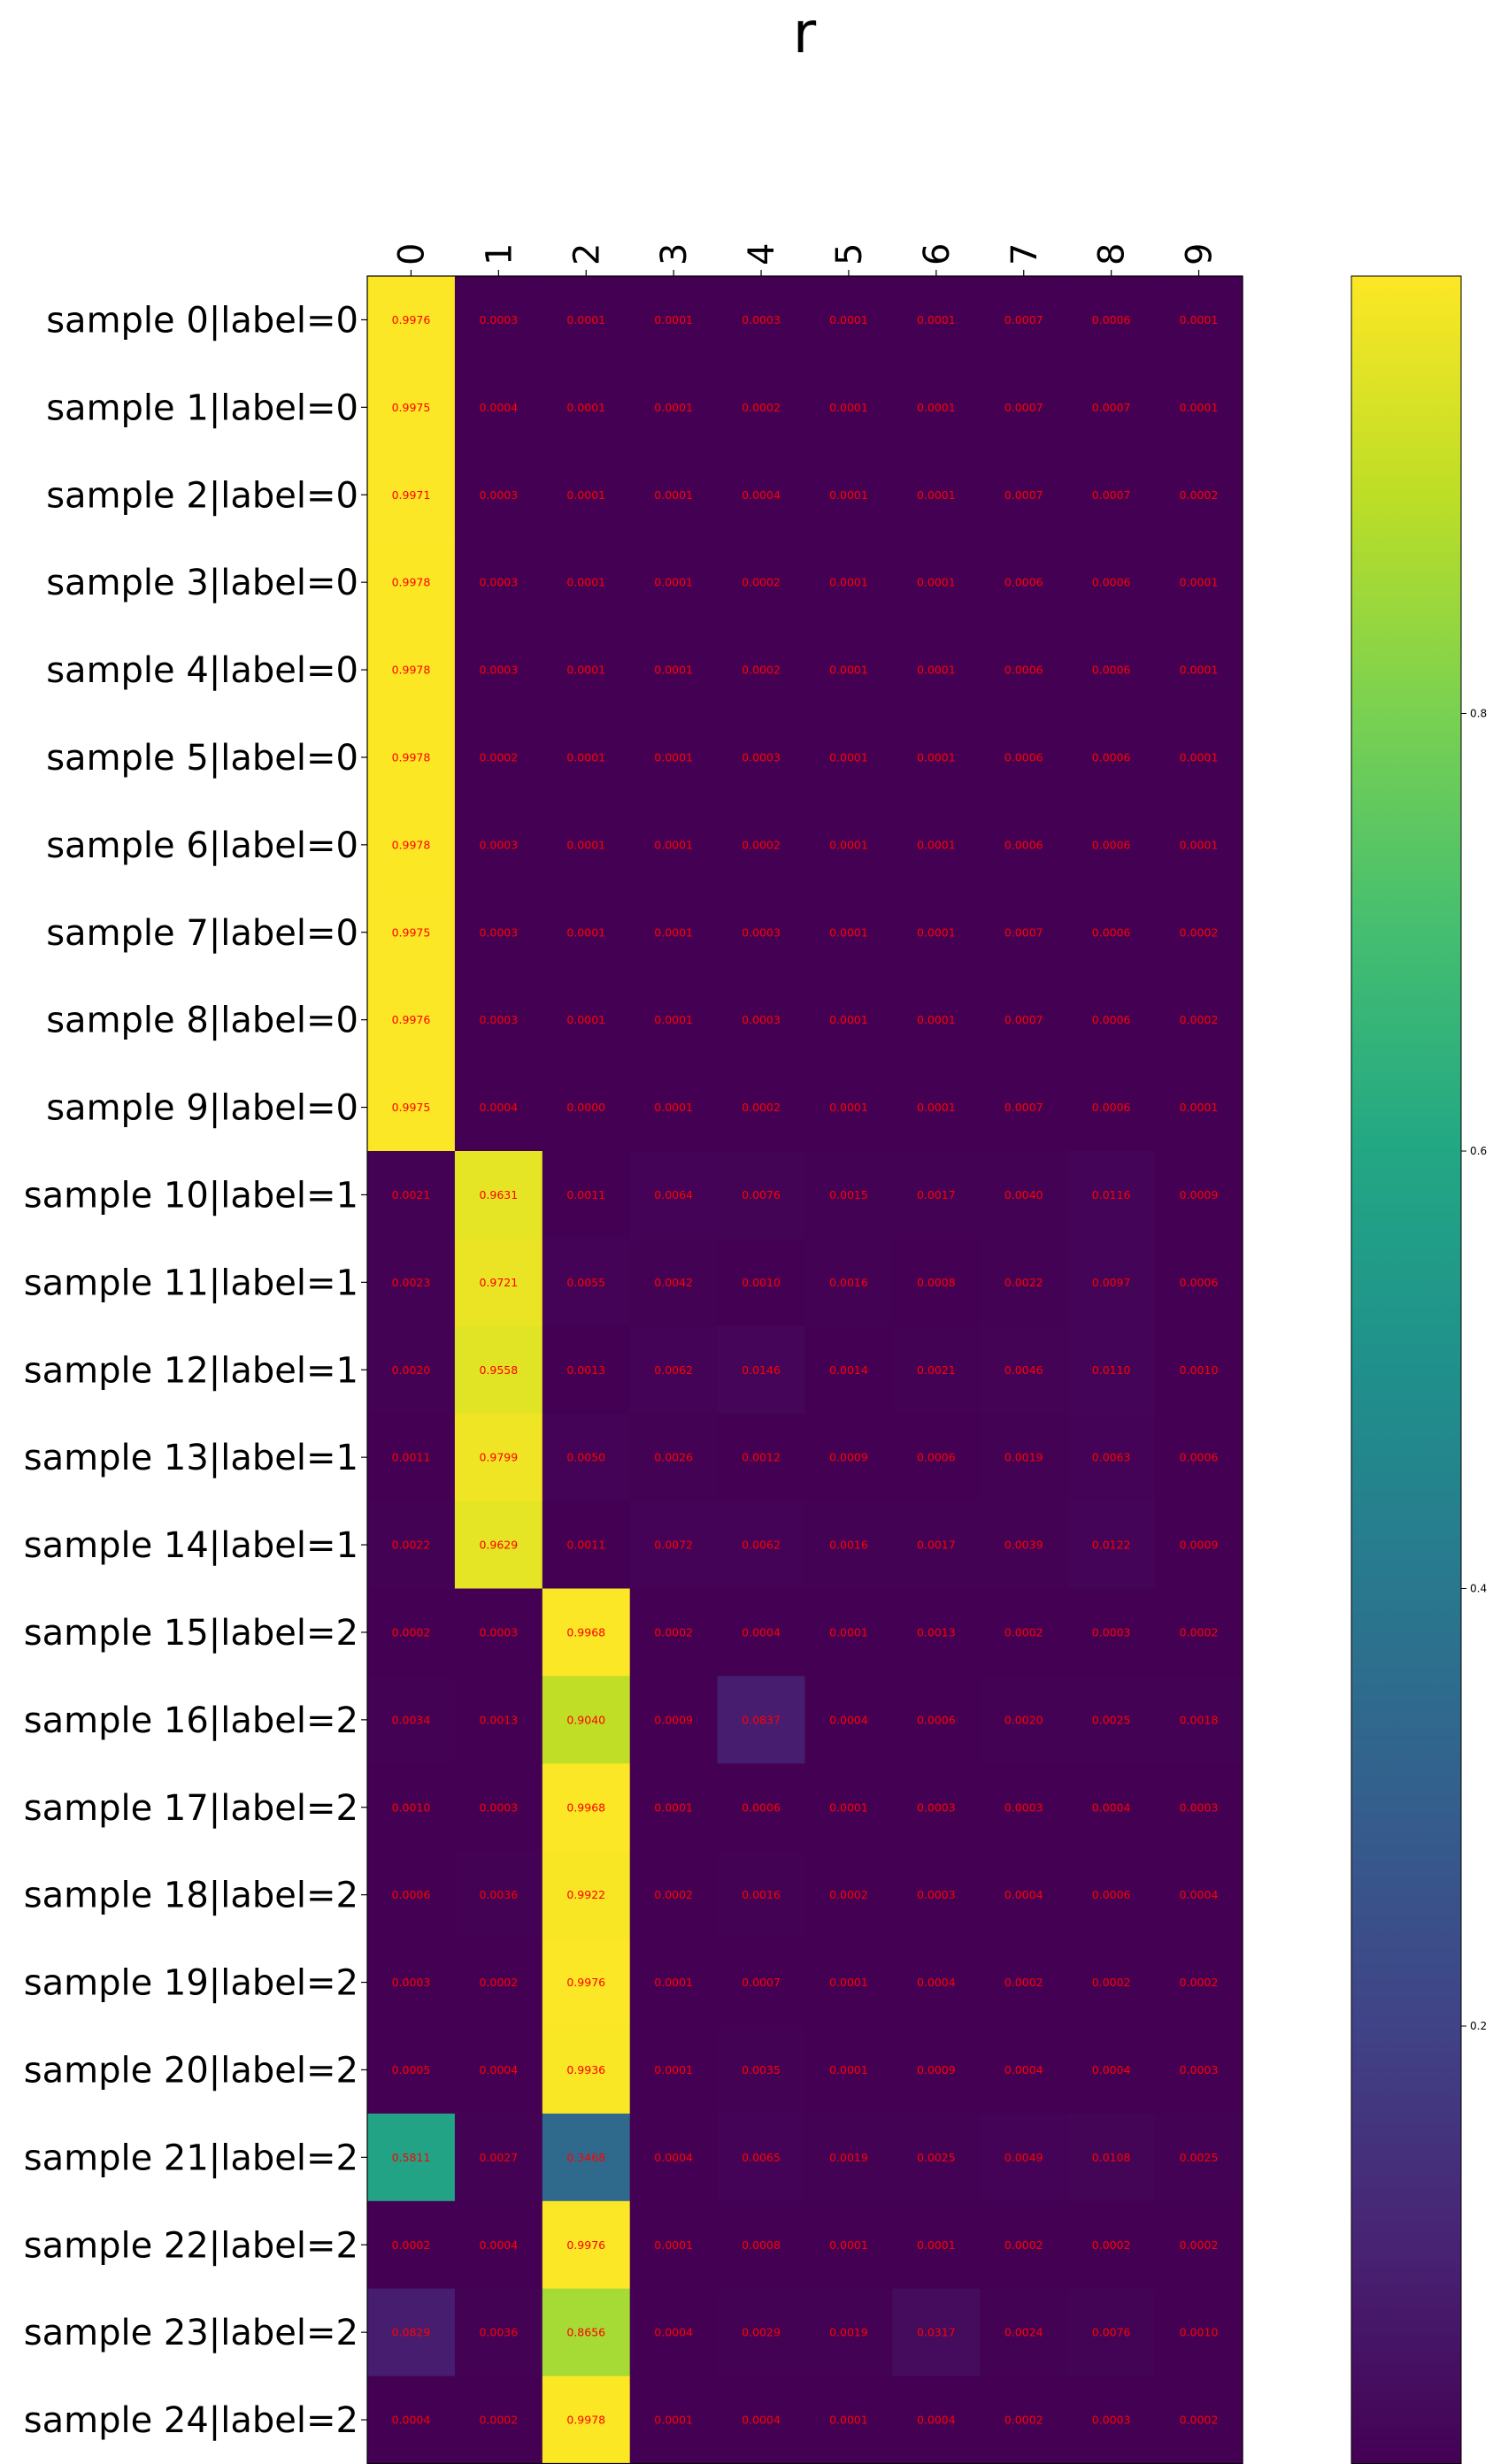 The height and width of the screenshot is (2464, 1493). What do you see at coordinates (191, 2333) in the screenshot?
I see `row-label: sample 23|label=2` at bounding box center [191, 2333].